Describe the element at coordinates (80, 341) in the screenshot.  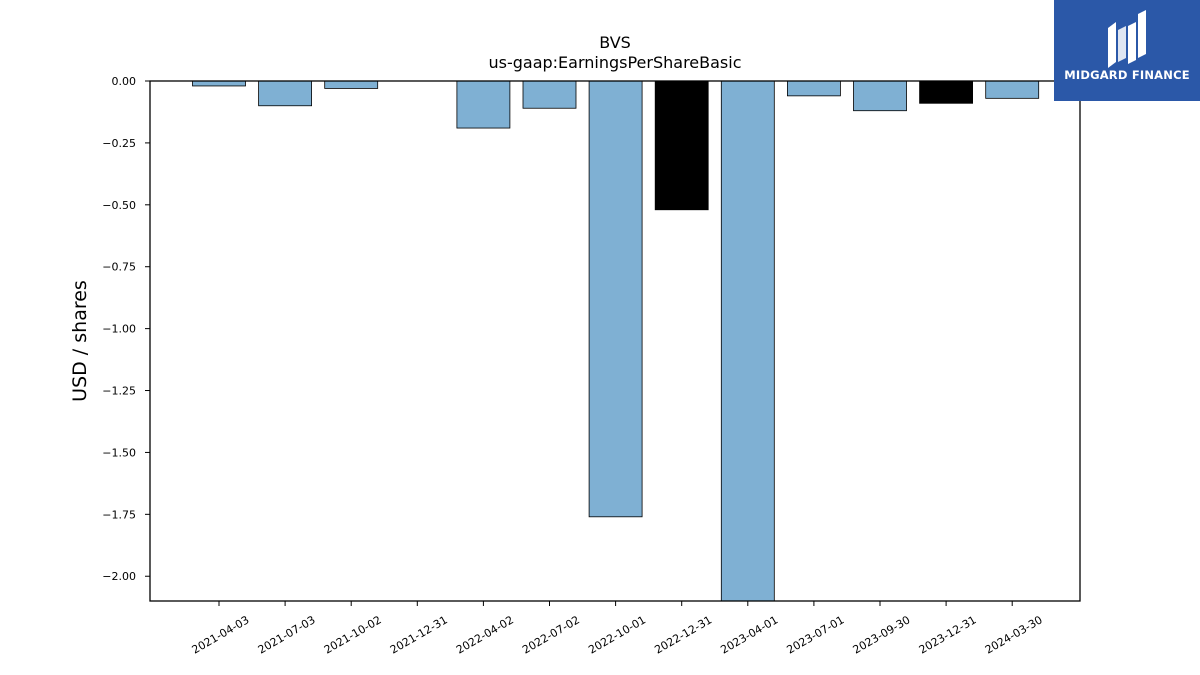
I see `y-axis-label: USD / shares` at that location.